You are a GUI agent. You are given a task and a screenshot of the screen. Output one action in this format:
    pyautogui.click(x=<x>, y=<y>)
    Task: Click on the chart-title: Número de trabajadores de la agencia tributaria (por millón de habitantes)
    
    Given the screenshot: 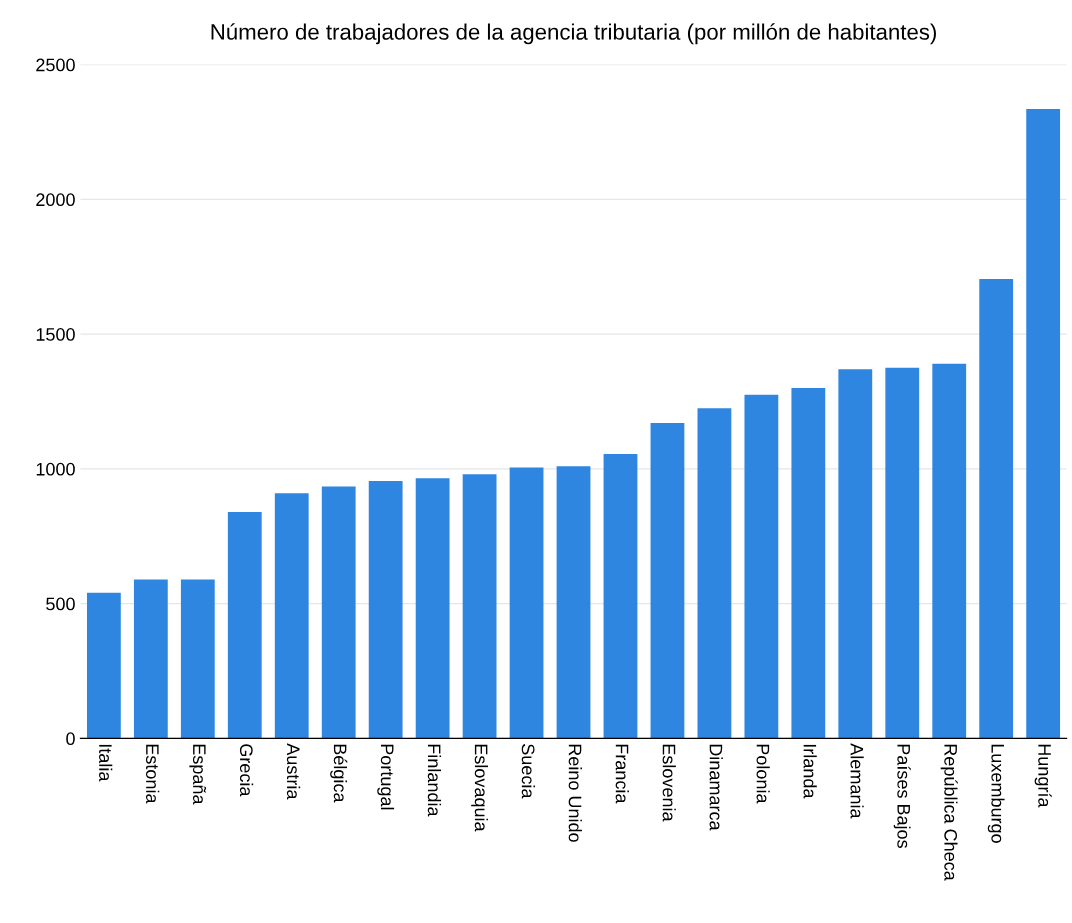 What is the action you would take?
    pyautogui.click(x=573, y=34)
    